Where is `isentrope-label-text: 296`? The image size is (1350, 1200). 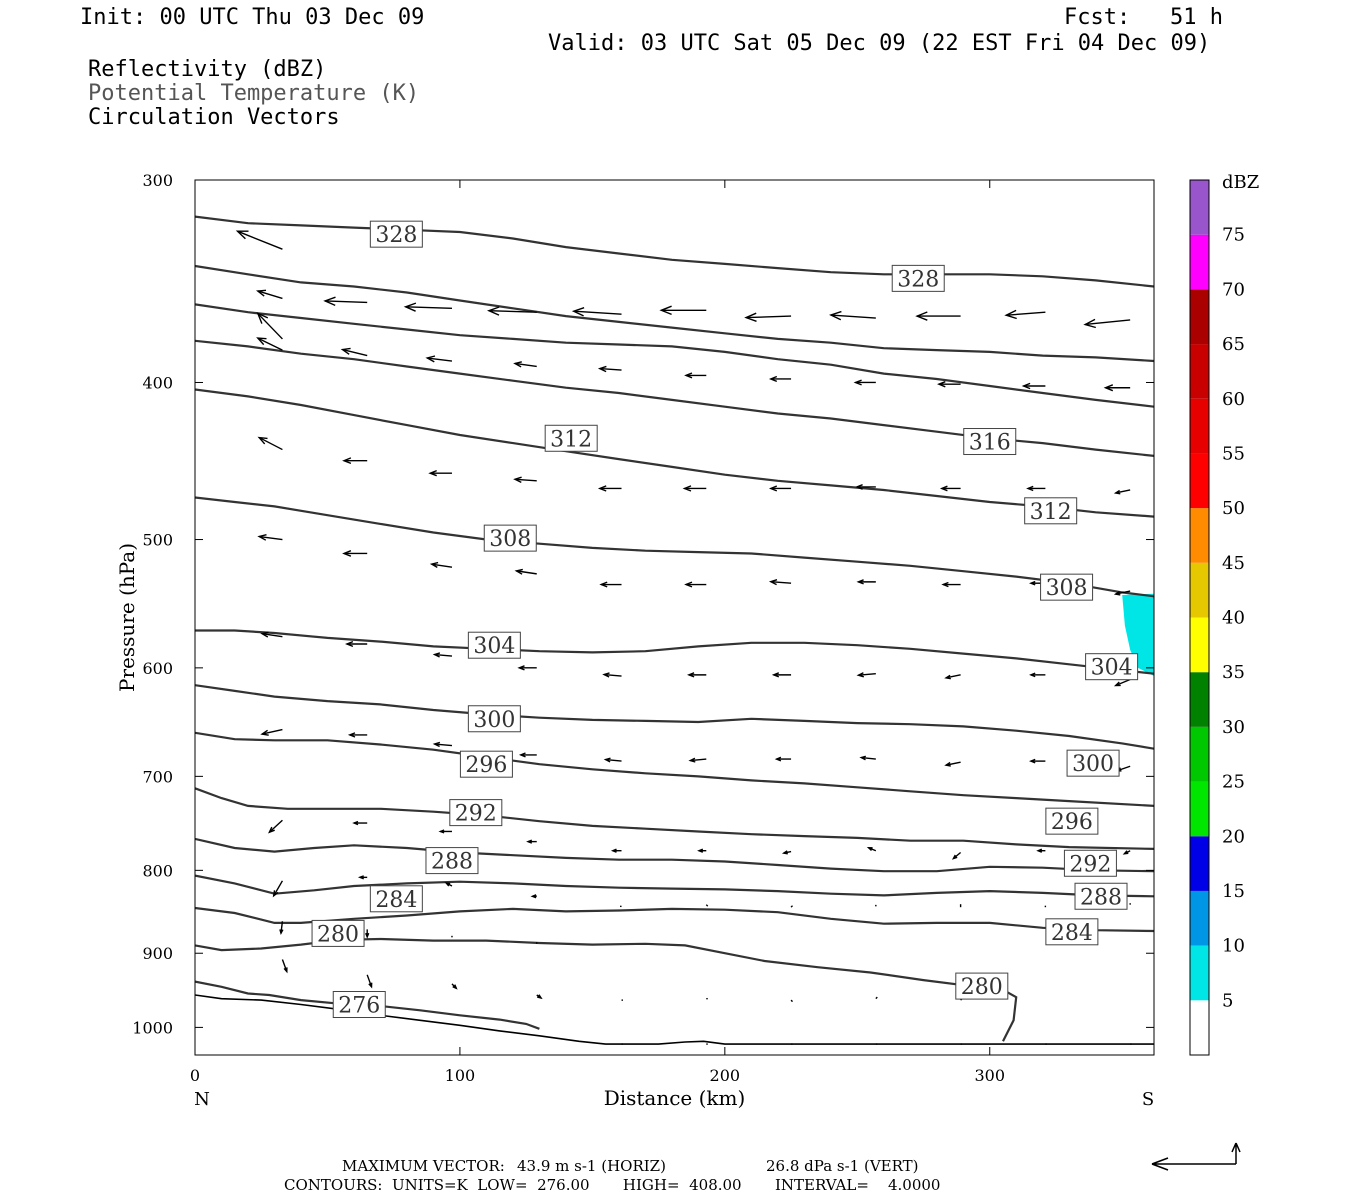
isentrope-label-text: 296 is located at coordinates (486, 765).